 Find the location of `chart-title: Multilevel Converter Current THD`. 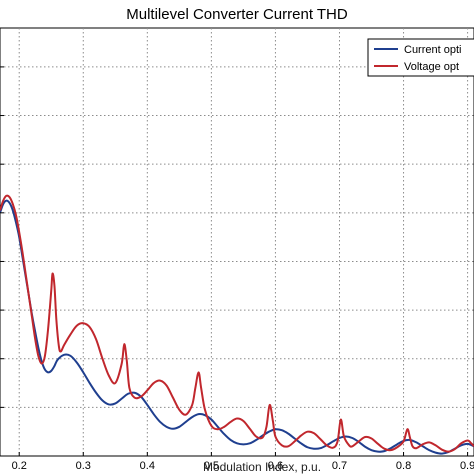

chart-title: Multilevel Converter Current THD is located at coordinates (237, 14).